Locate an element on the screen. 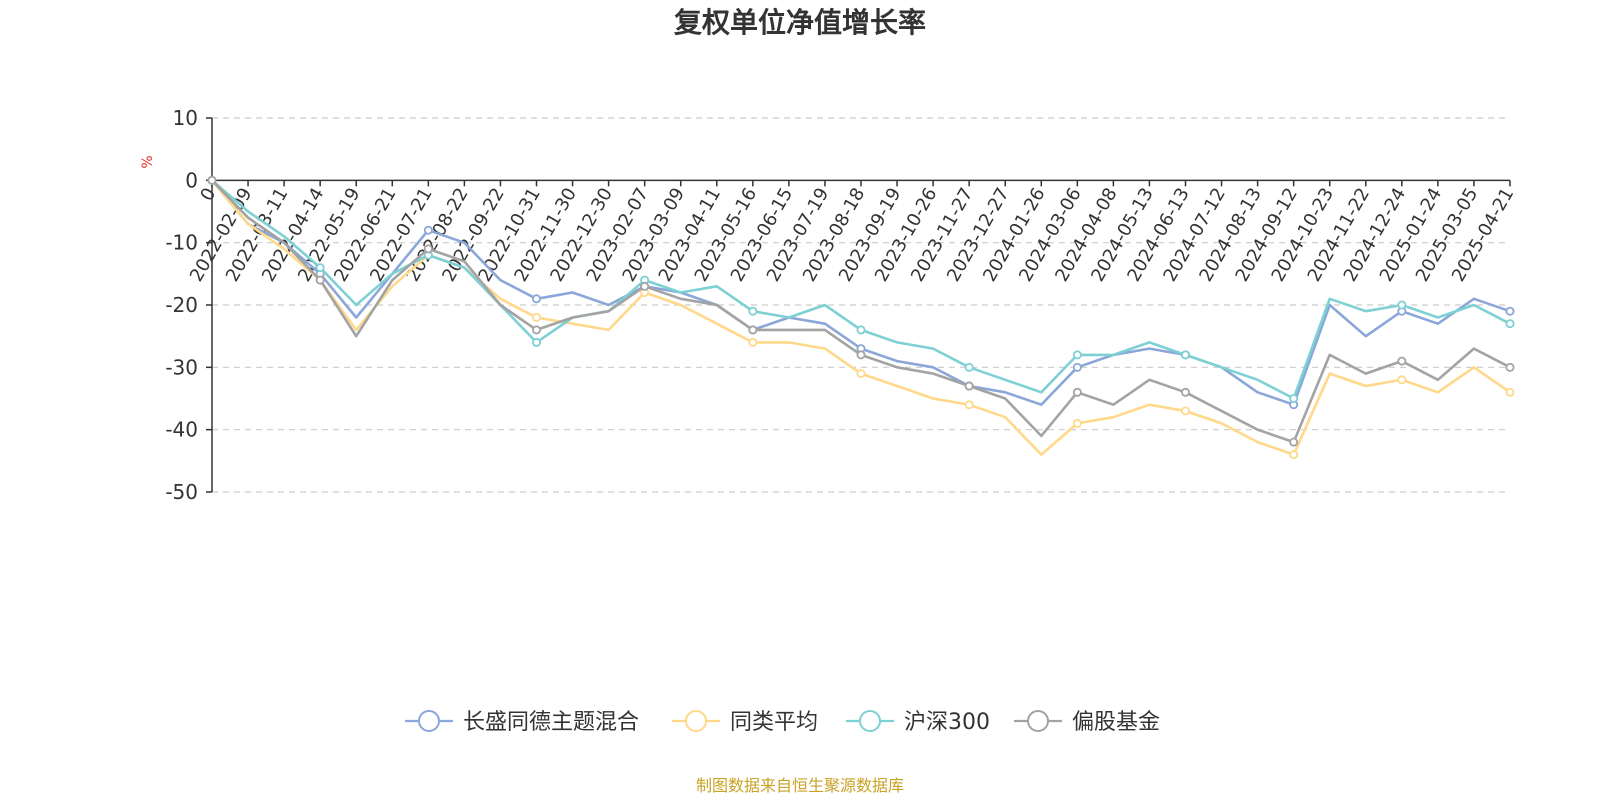  y-tick-labels: 10 0 -10 -20 -30 -40 -50 is located at coordinates (181, 305).